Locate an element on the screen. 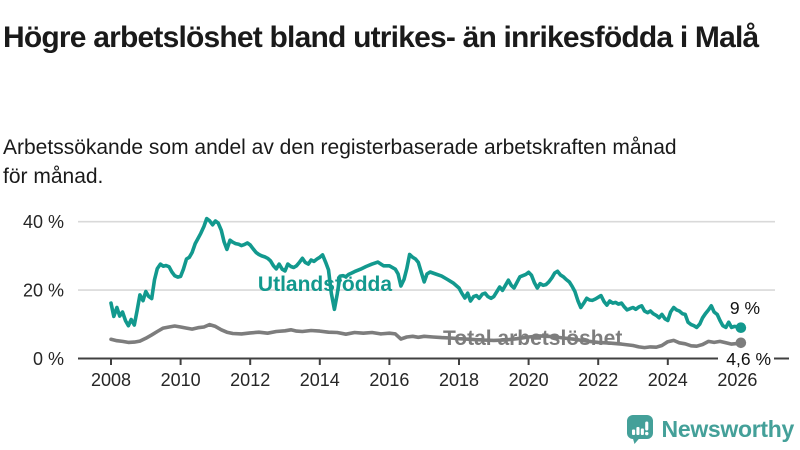  brand-name: Newsworthy is located at coordinates (728, 428).